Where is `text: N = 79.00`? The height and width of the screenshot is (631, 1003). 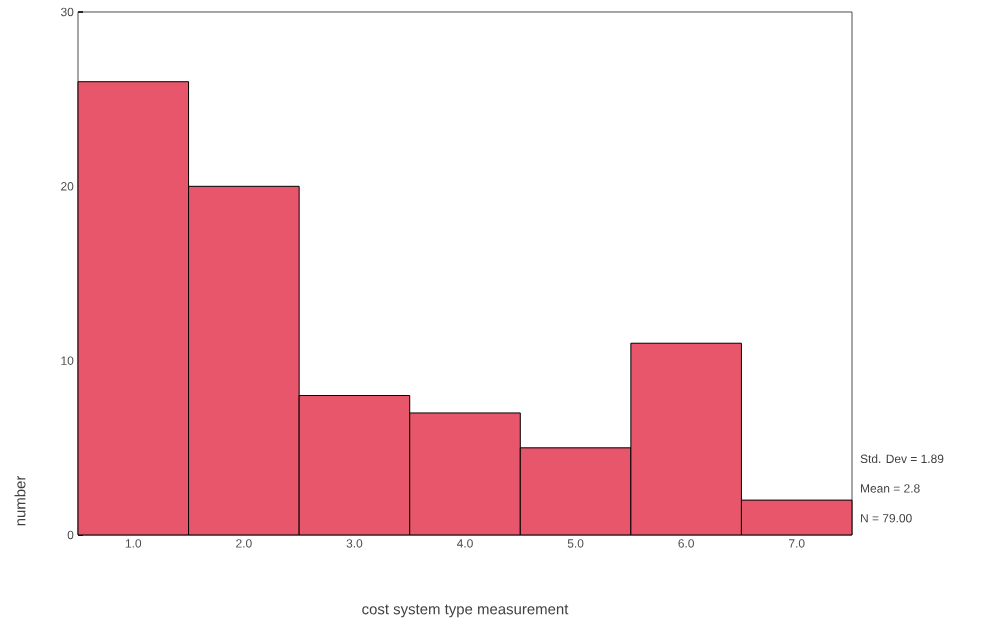
text: N = 79.00 is located at coordinates (886, 518).